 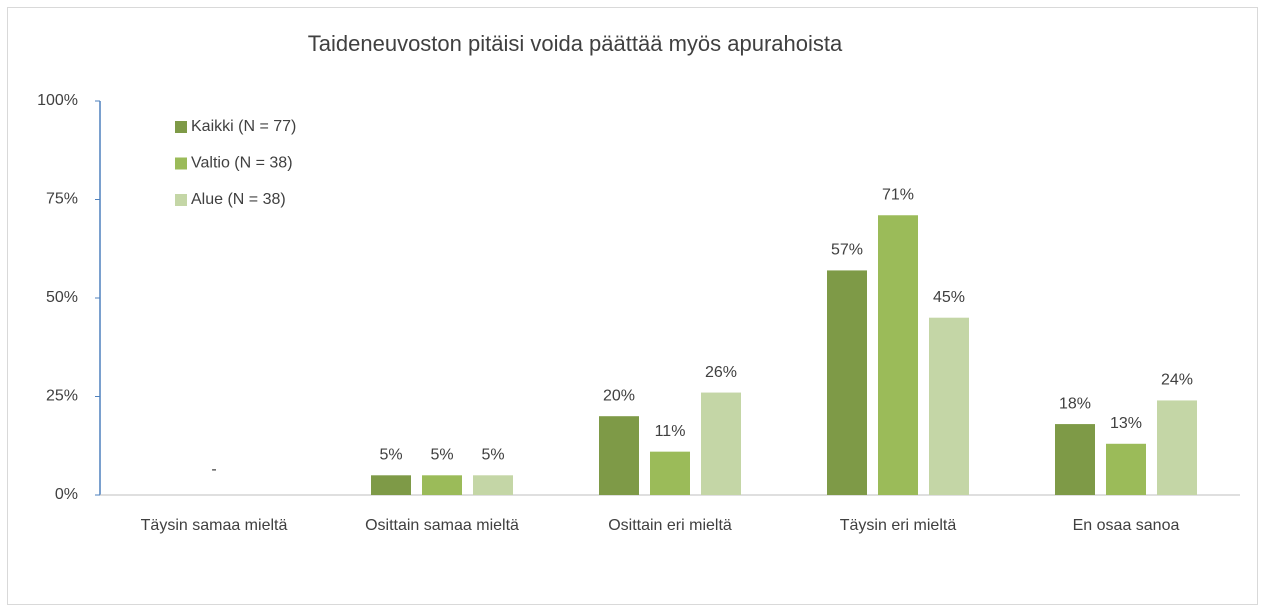 What do you see at coordinates (1075, 403) in the screenshot?
I see `data-label: 18%` at bounding box center [1075, 403].